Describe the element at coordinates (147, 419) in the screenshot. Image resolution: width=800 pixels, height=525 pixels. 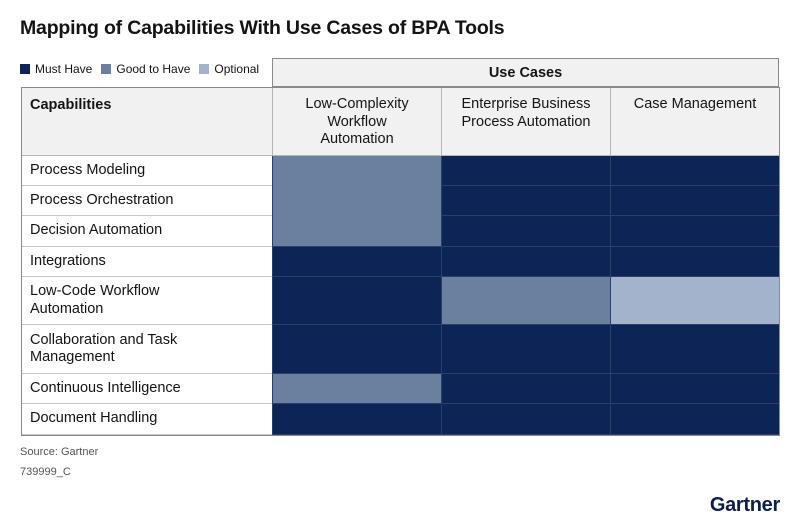
I see `capability-row-label: Document Handling` at that location.